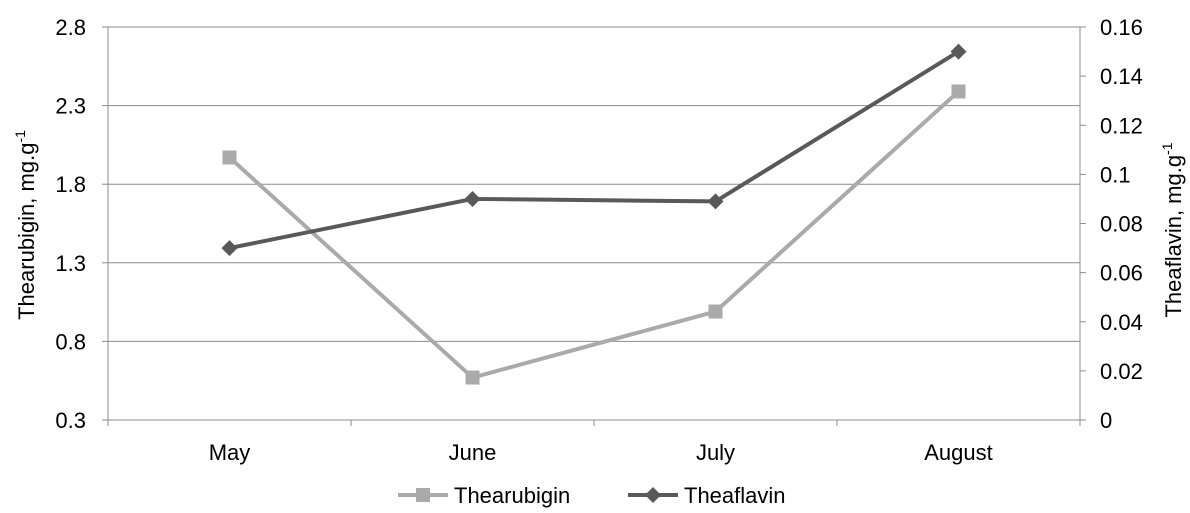 The height and width of the screenshot is (513, 1190). I want to click on right-tick-label: 0.1, so click(1115, 174).